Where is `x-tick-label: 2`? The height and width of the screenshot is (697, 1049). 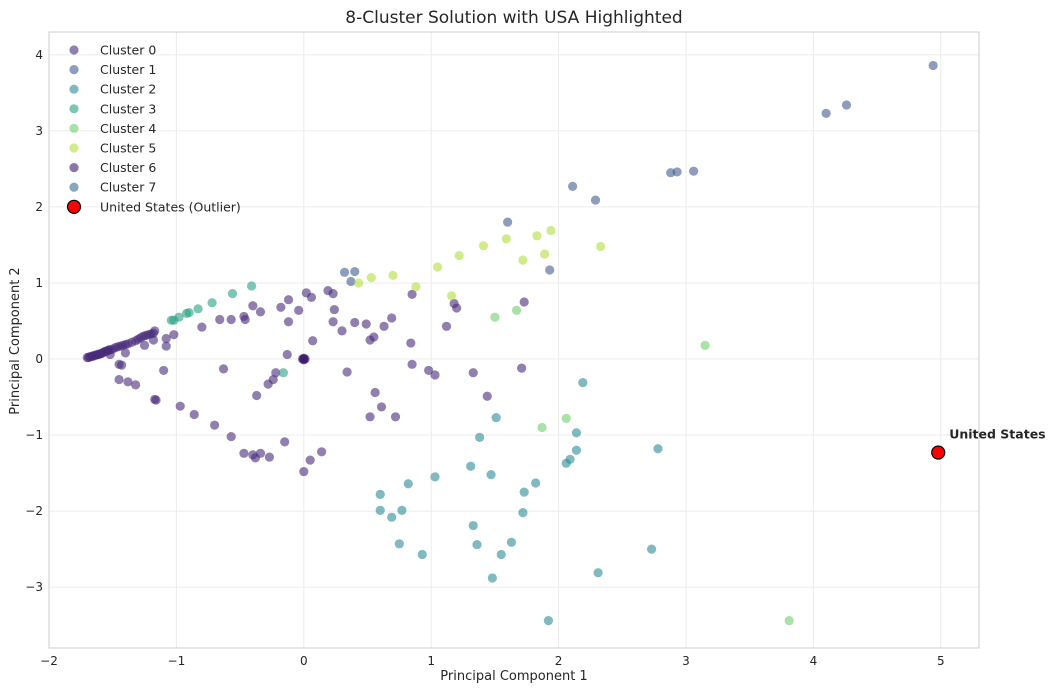 x-tick-label: 2 is located at coordinates (559, 661).